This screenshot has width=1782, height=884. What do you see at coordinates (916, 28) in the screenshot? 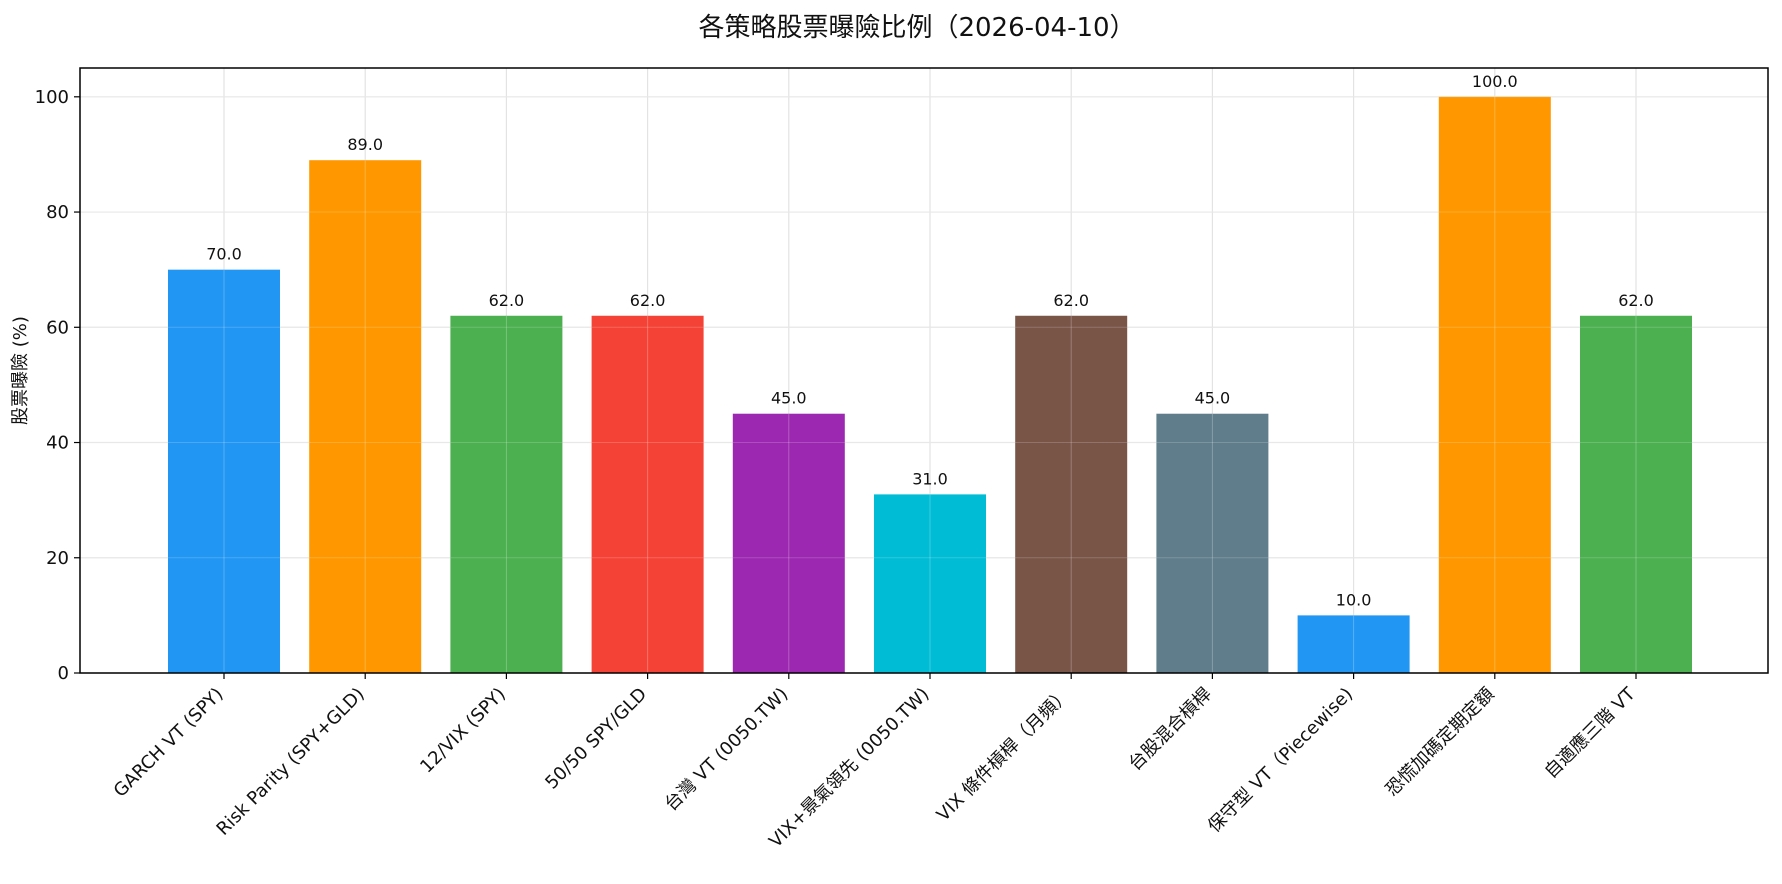
I see `chart-title: 各策略股票曝險比例（2026-04-10）` at bounding box center [916, 28].